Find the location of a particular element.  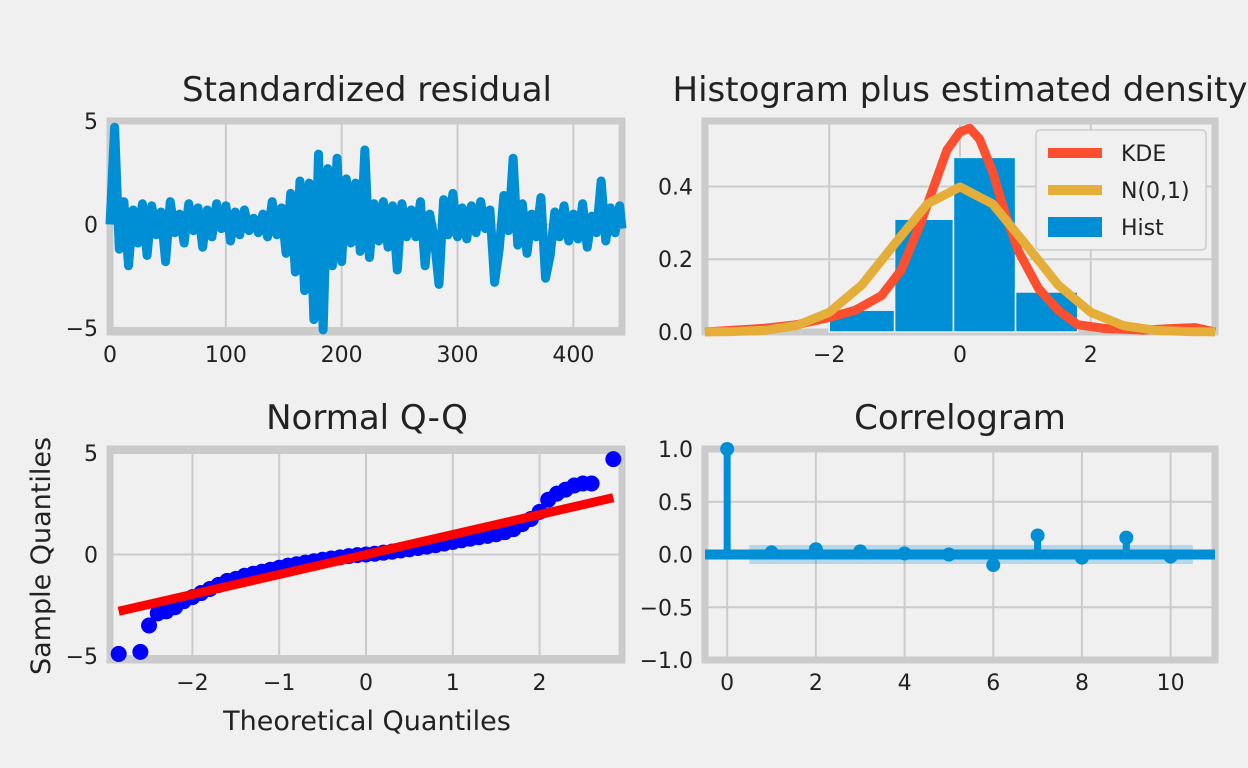

x-tick-label: 200 is located at coordinates (342, 355).